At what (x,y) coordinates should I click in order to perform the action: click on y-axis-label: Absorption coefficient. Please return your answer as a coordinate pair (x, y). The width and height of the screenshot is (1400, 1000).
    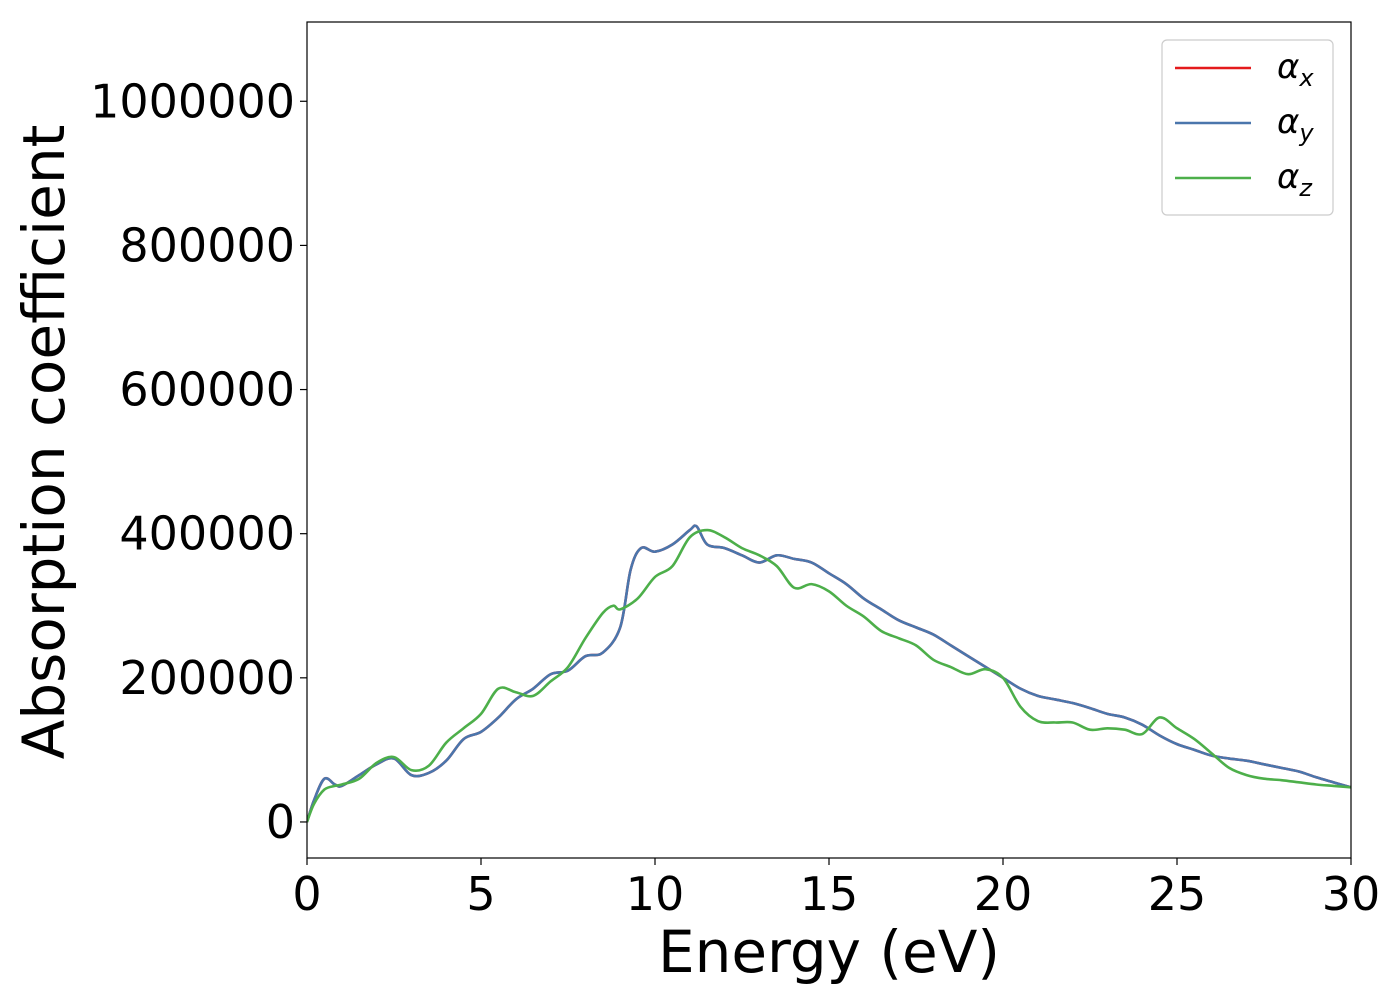
    Looking at the image, I should click on (44, 442).